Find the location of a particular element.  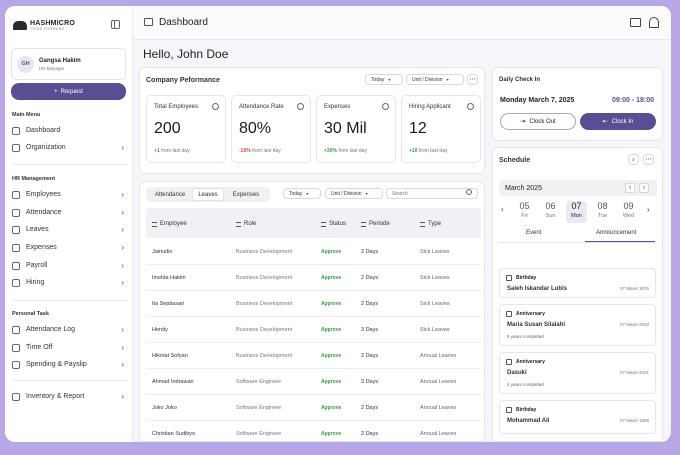

sidebar-item-hiring: Hiring › is located at coordinates (70, 282).